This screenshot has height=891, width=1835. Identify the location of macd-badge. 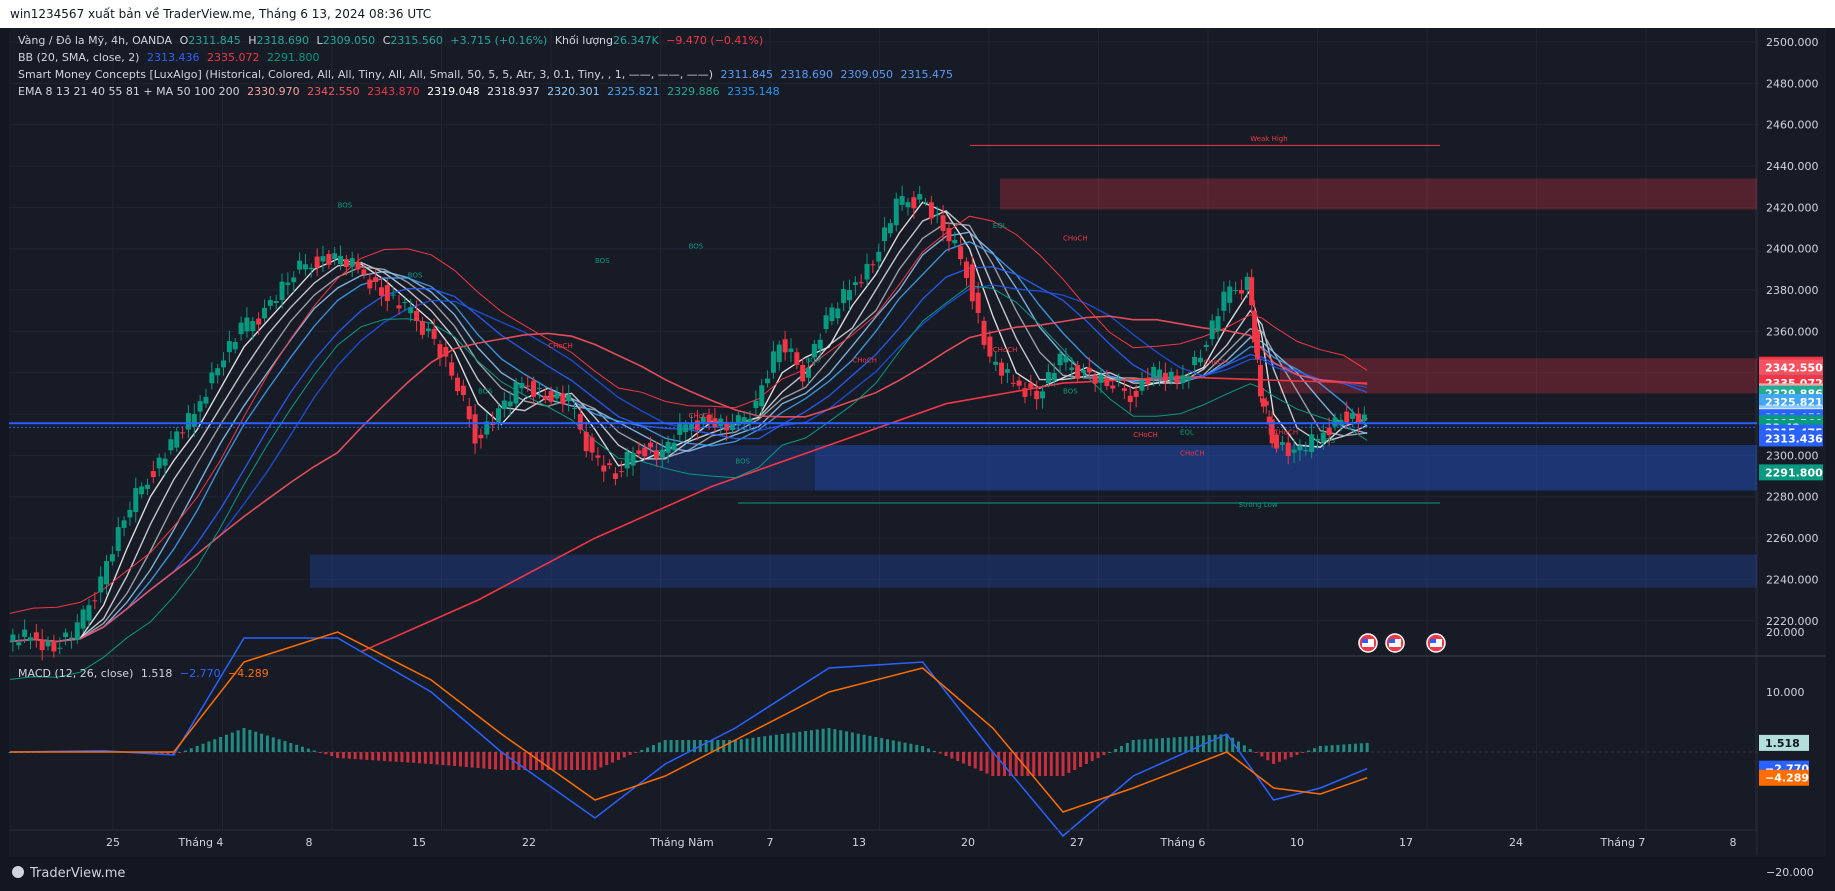
(1784, 777).